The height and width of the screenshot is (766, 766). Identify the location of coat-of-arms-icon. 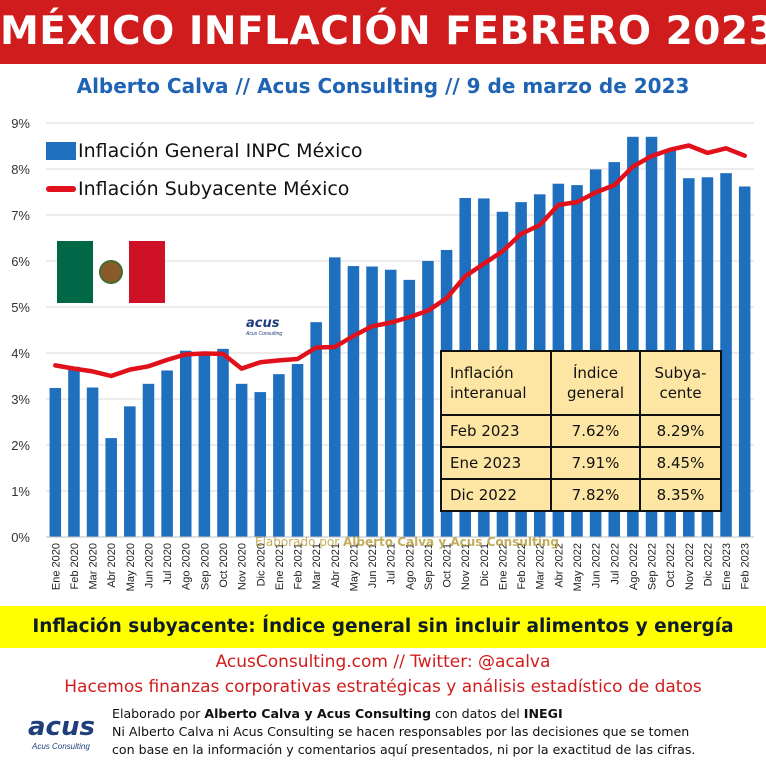
(111, 272).